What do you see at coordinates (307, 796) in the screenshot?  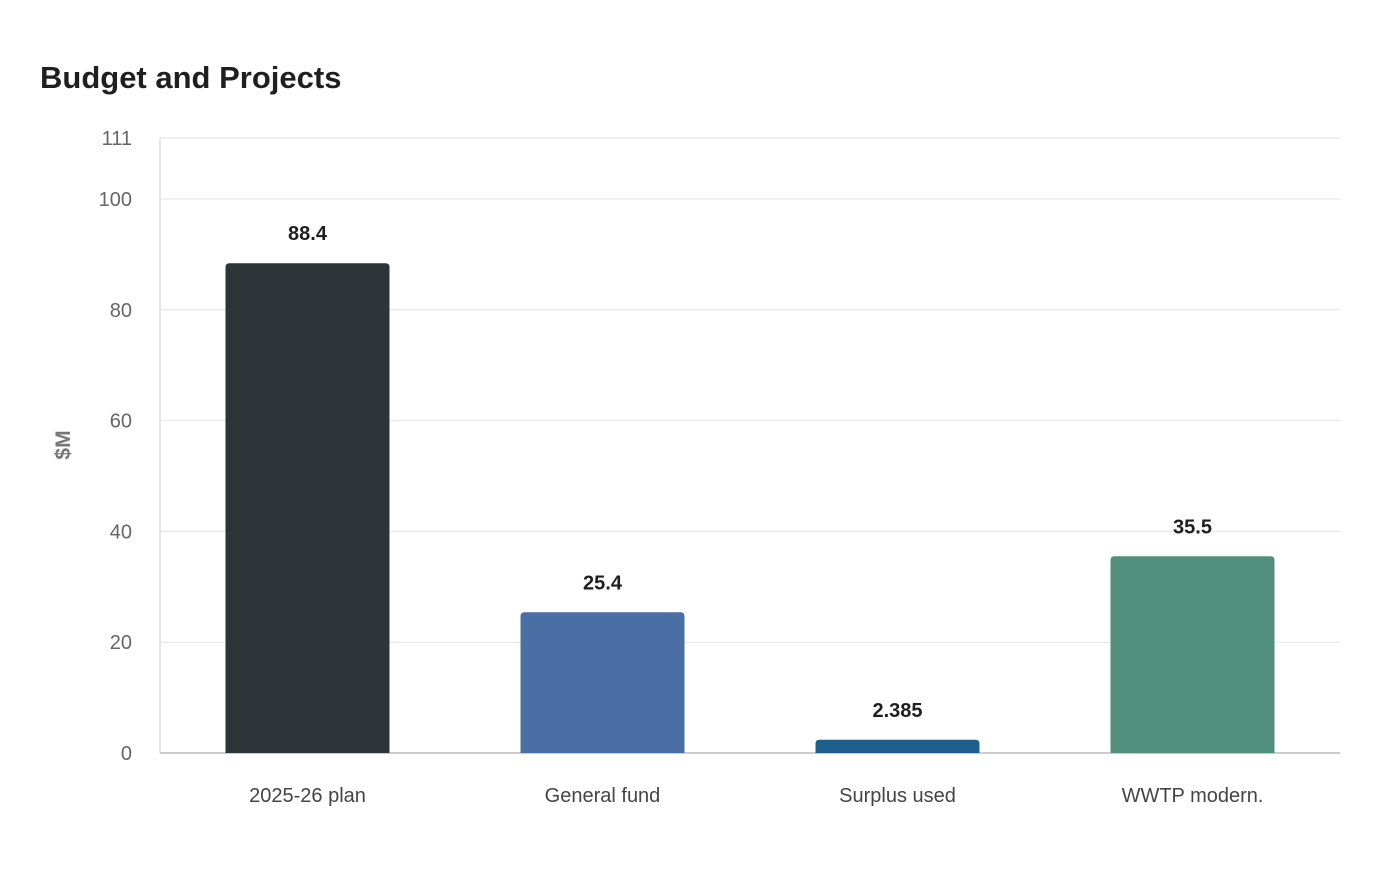 I see `x-tick-label: 2025-26 plan` at bounding box center [307, 796].